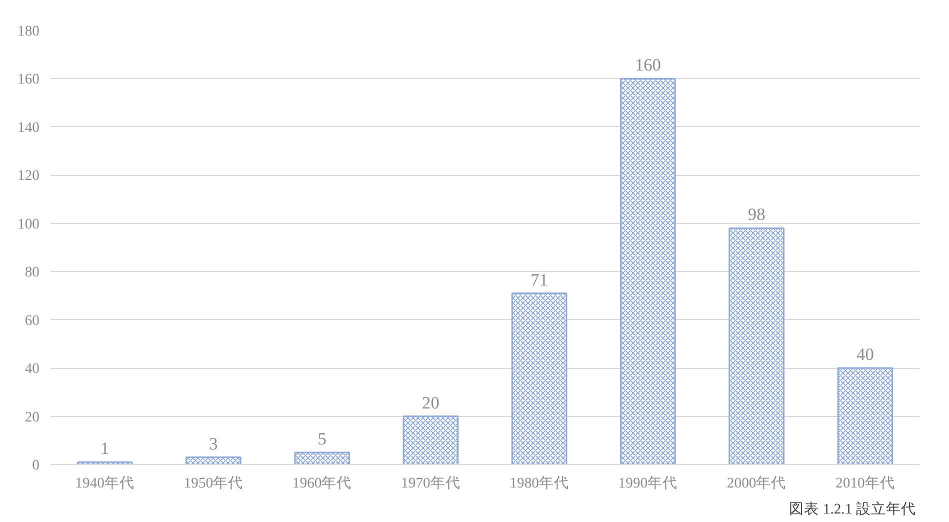 This screenshot has width=949, height=522. I want to click on y-tick-label: 180, so click(29, 32).